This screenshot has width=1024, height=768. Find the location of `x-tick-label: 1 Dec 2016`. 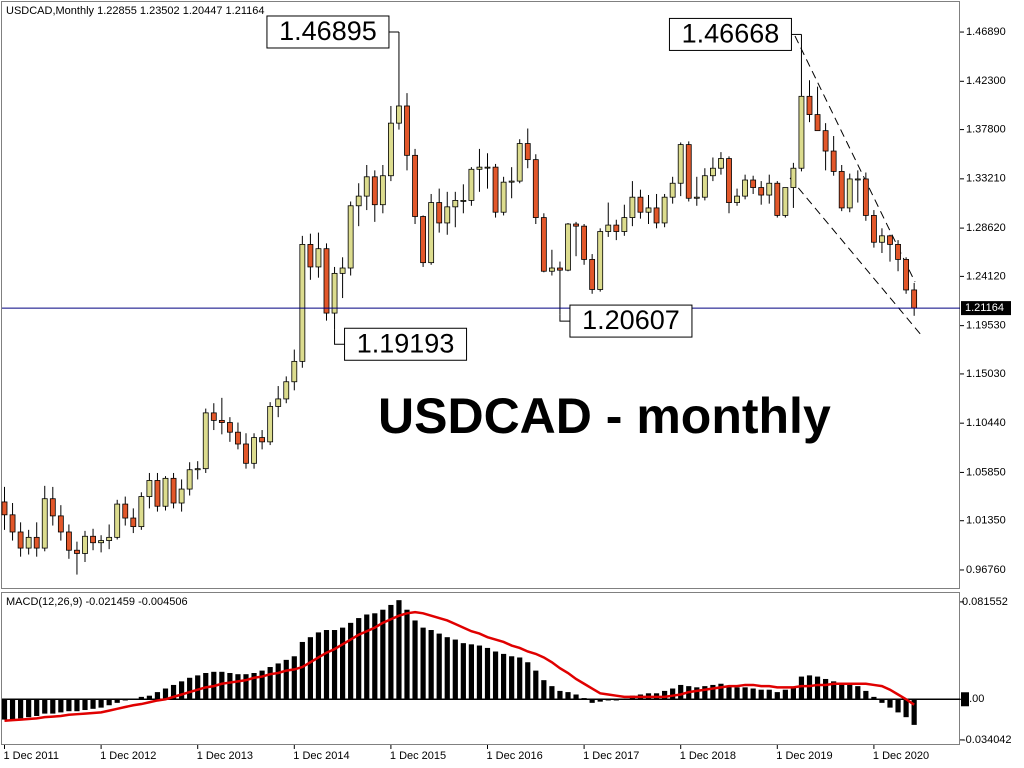

x-tick-label: 1 Dec 2016 is located at coordinates (515, 756).